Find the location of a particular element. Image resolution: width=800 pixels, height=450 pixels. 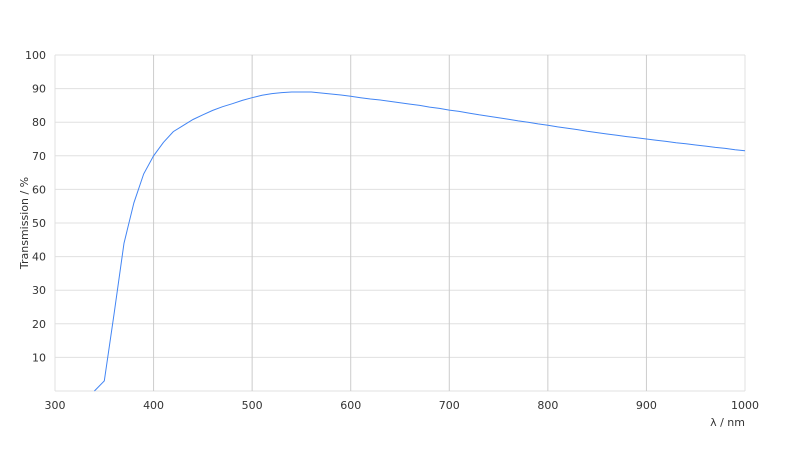

y-tick-label: 60 is located at coordinates (39, 189).